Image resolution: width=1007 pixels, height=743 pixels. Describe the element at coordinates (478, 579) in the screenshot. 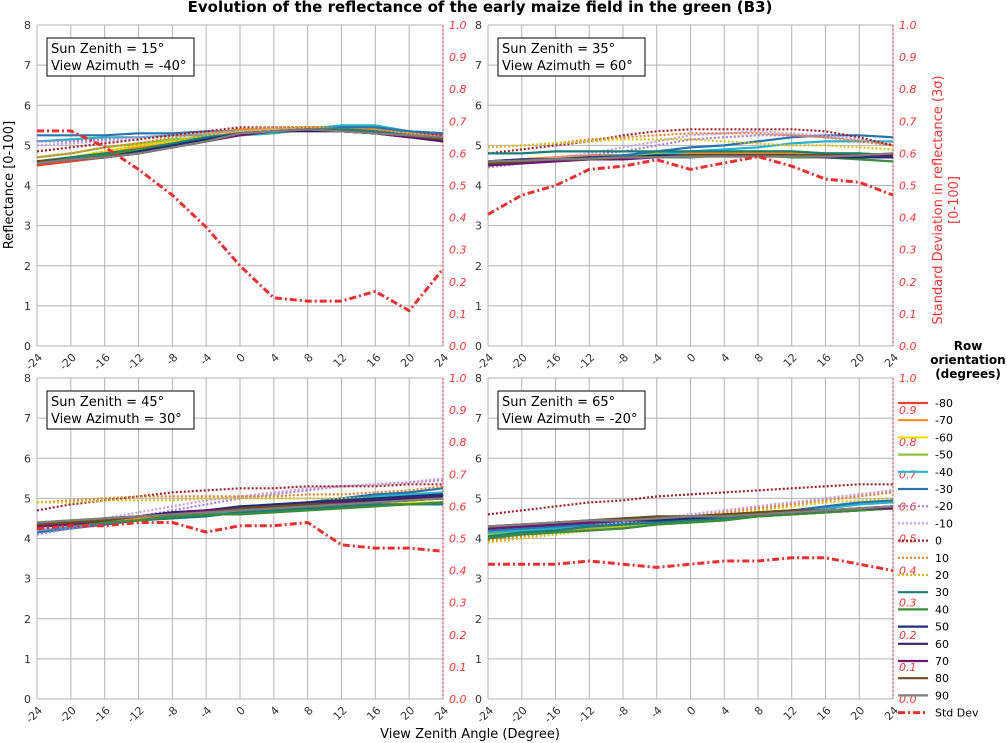

I see `y-tick-label: 3` at that location.